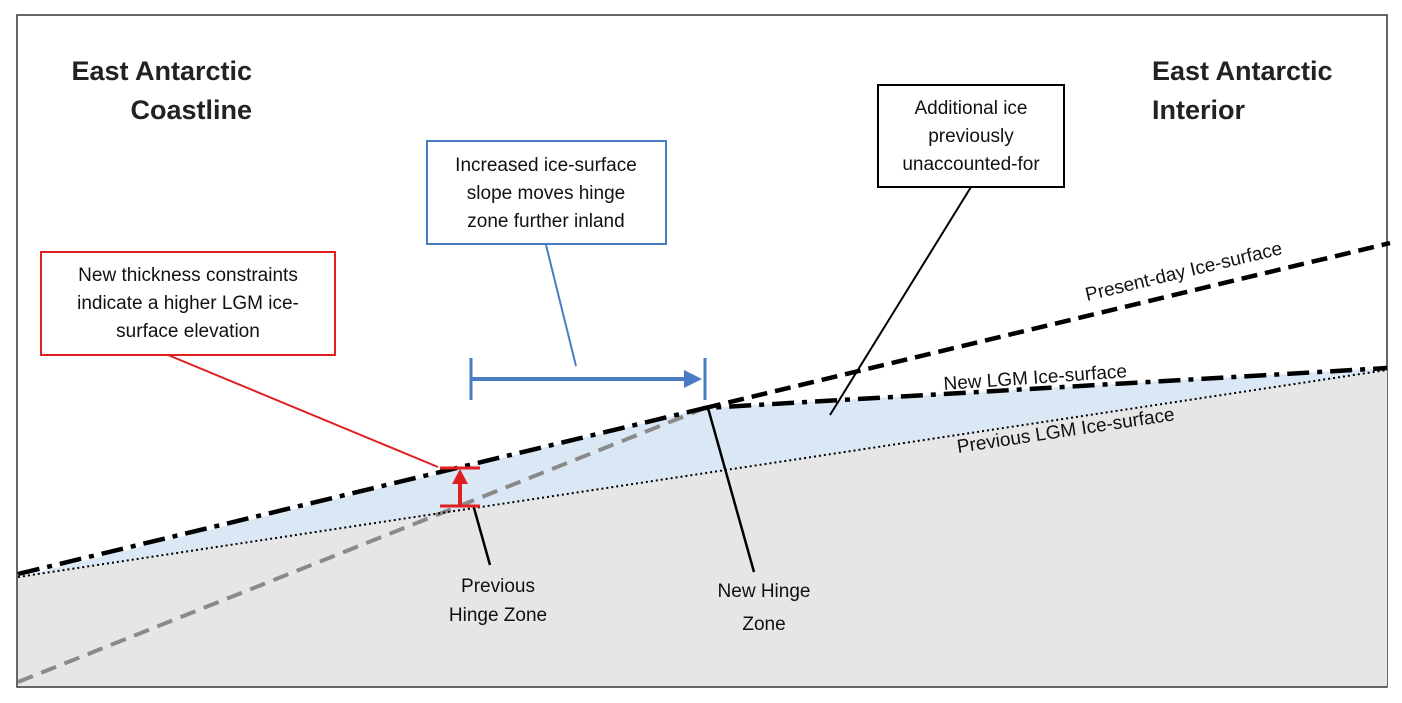 The height and width of the screenshot is (703, 1402). Describe the element at coordinates (545, 221) in the screenshot. I see `blue-callout-line3: zone further inland` at that location.